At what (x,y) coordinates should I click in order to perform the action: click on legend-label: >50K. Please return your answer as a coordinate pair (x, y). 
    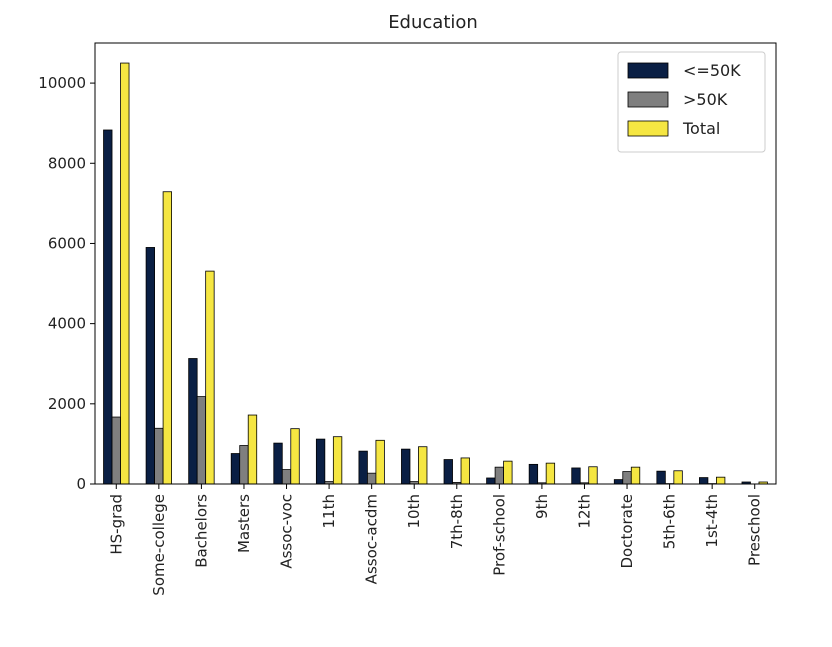
    Looking at the image, I should click on (705, 99).